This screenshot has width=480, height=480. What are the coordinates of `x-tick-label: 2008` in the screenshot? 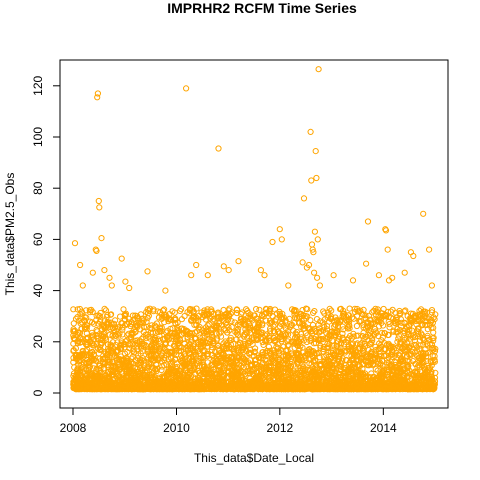 It's located at (73, 428).